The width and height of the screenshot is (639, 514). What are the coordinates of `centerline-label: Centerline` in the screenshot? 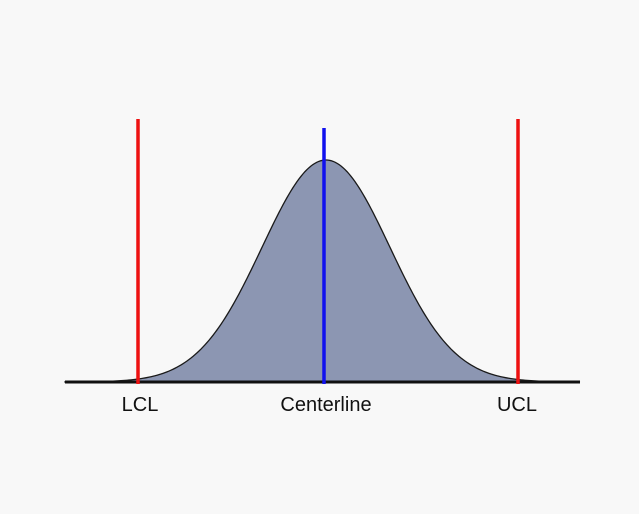 It's located at (325, 405).